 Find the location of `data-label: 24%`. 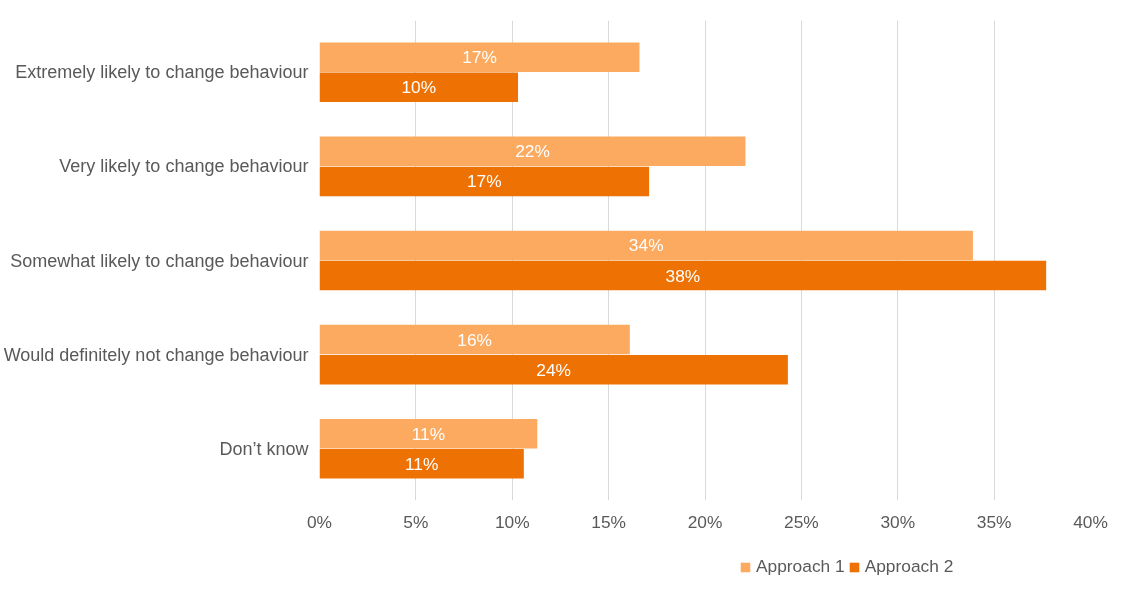

data-label: 24% is located at coordinates (554, 369).